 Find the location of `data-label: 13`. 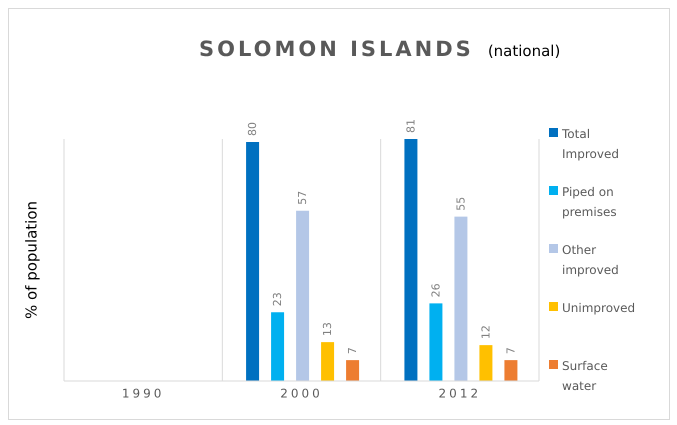

data-label: 13 is located at coordinates (327, 329).